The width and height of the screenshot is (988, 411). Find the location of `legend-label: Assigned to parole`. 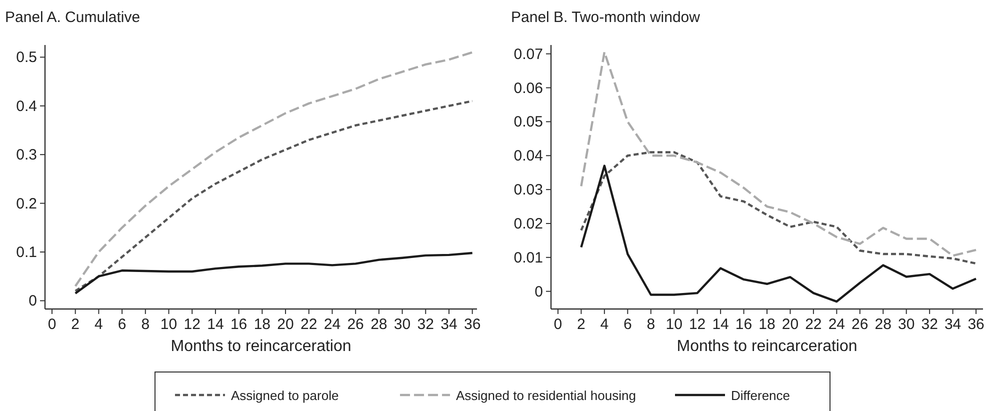

legend-label: Assigned to parole is located at coordinates (285, 395).